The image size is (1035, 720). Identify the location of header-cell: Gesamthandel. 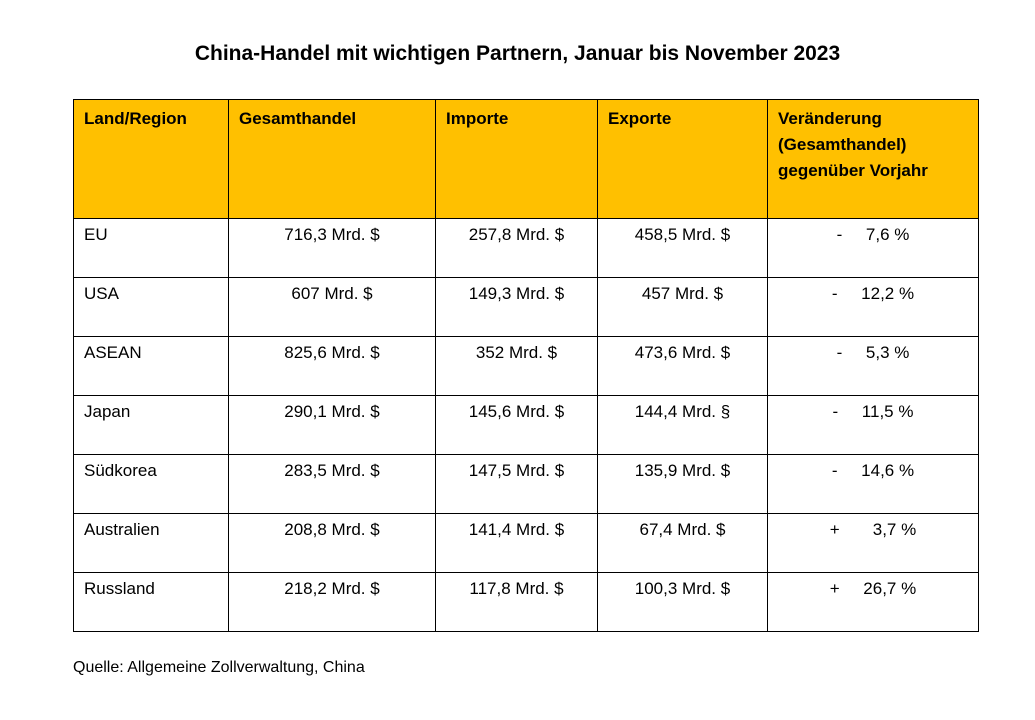
(332, 159).